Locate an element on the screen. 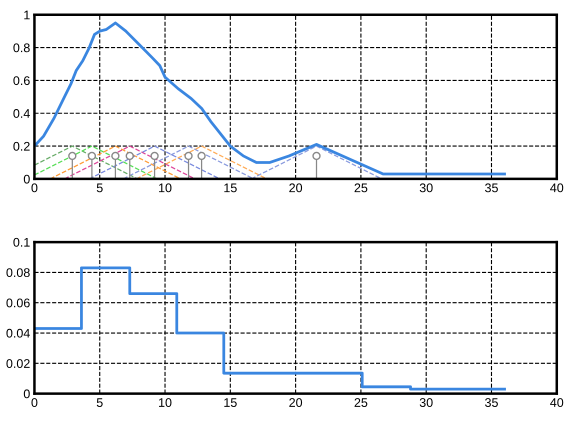 Image resolution: width=574 pixels, height=421 pixels. y-tick-label: 0.4 is located at coordinates (21, 113).